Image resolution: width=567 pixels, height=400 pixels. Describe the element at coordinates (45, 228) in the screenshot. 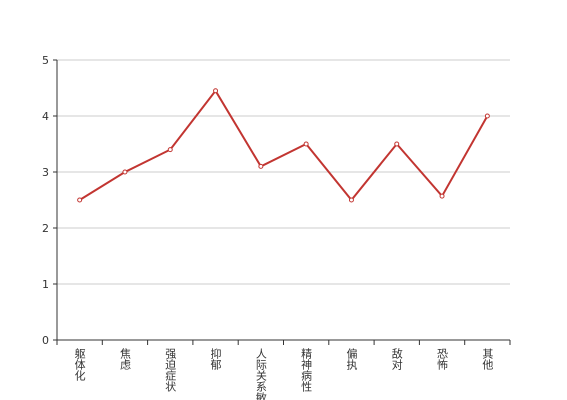

I see `y-tick-label: 2` at that location.